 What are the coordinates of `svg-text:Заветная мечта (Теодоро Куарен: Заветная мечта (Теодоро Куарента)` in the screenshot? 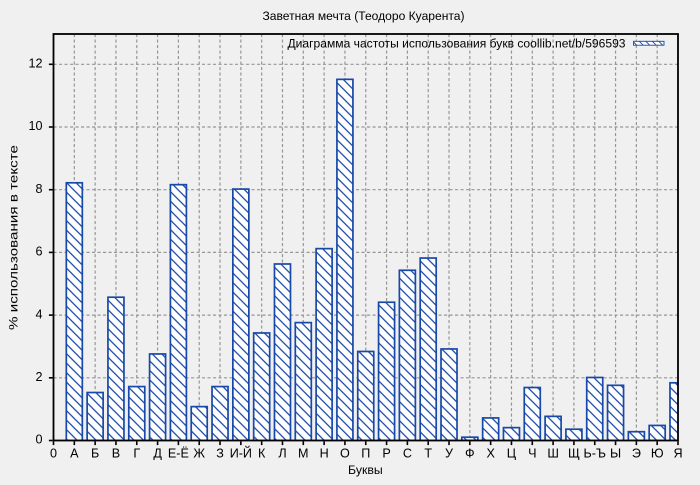 It's located at (364, 16).